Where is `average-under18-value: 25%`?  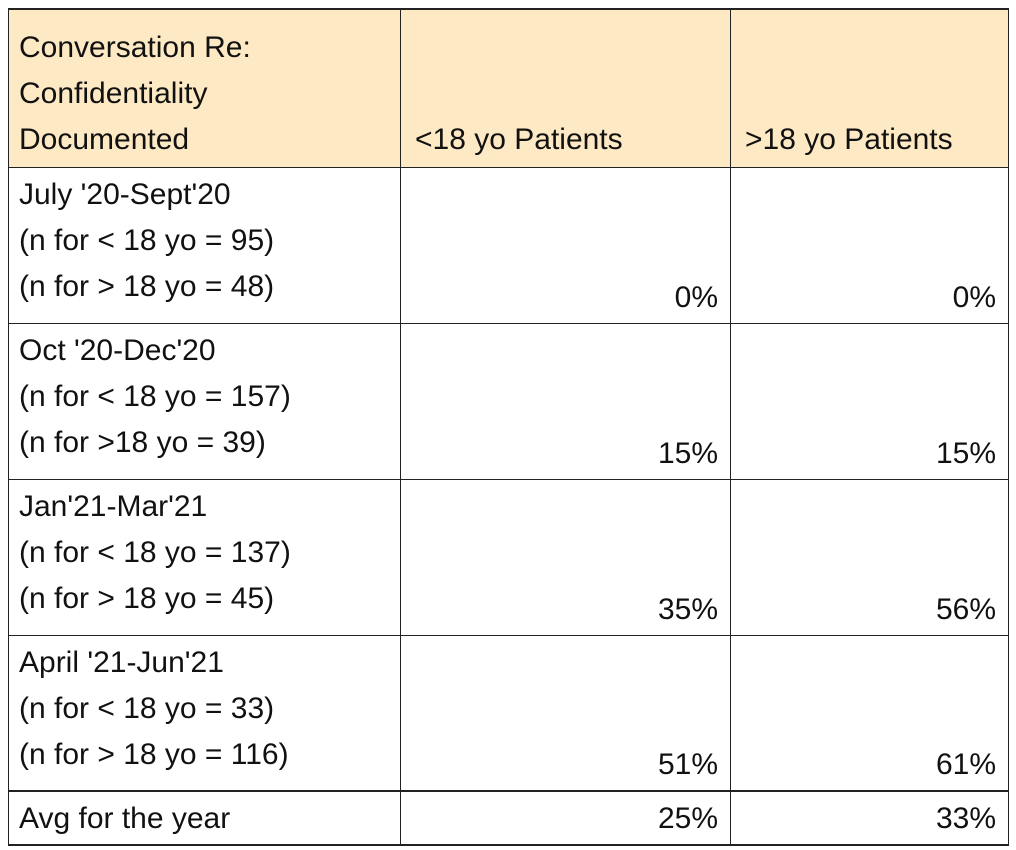 average-under18-value: 25% is located at coordinates (565, 818).